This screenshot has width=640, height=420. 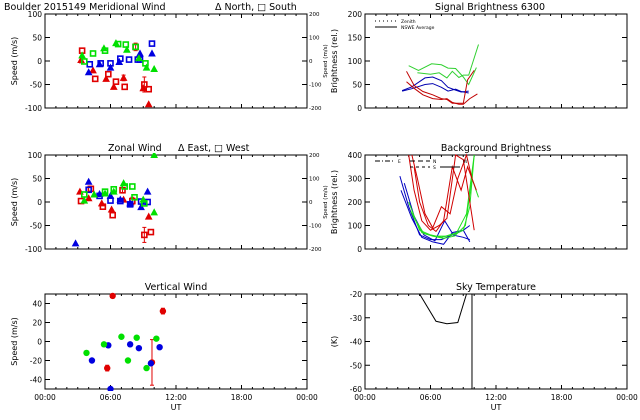 What do you see at coordinates (37, 323) in the screenshot?
I see `y-tick-label: 20` at bounding box center [37, 323].